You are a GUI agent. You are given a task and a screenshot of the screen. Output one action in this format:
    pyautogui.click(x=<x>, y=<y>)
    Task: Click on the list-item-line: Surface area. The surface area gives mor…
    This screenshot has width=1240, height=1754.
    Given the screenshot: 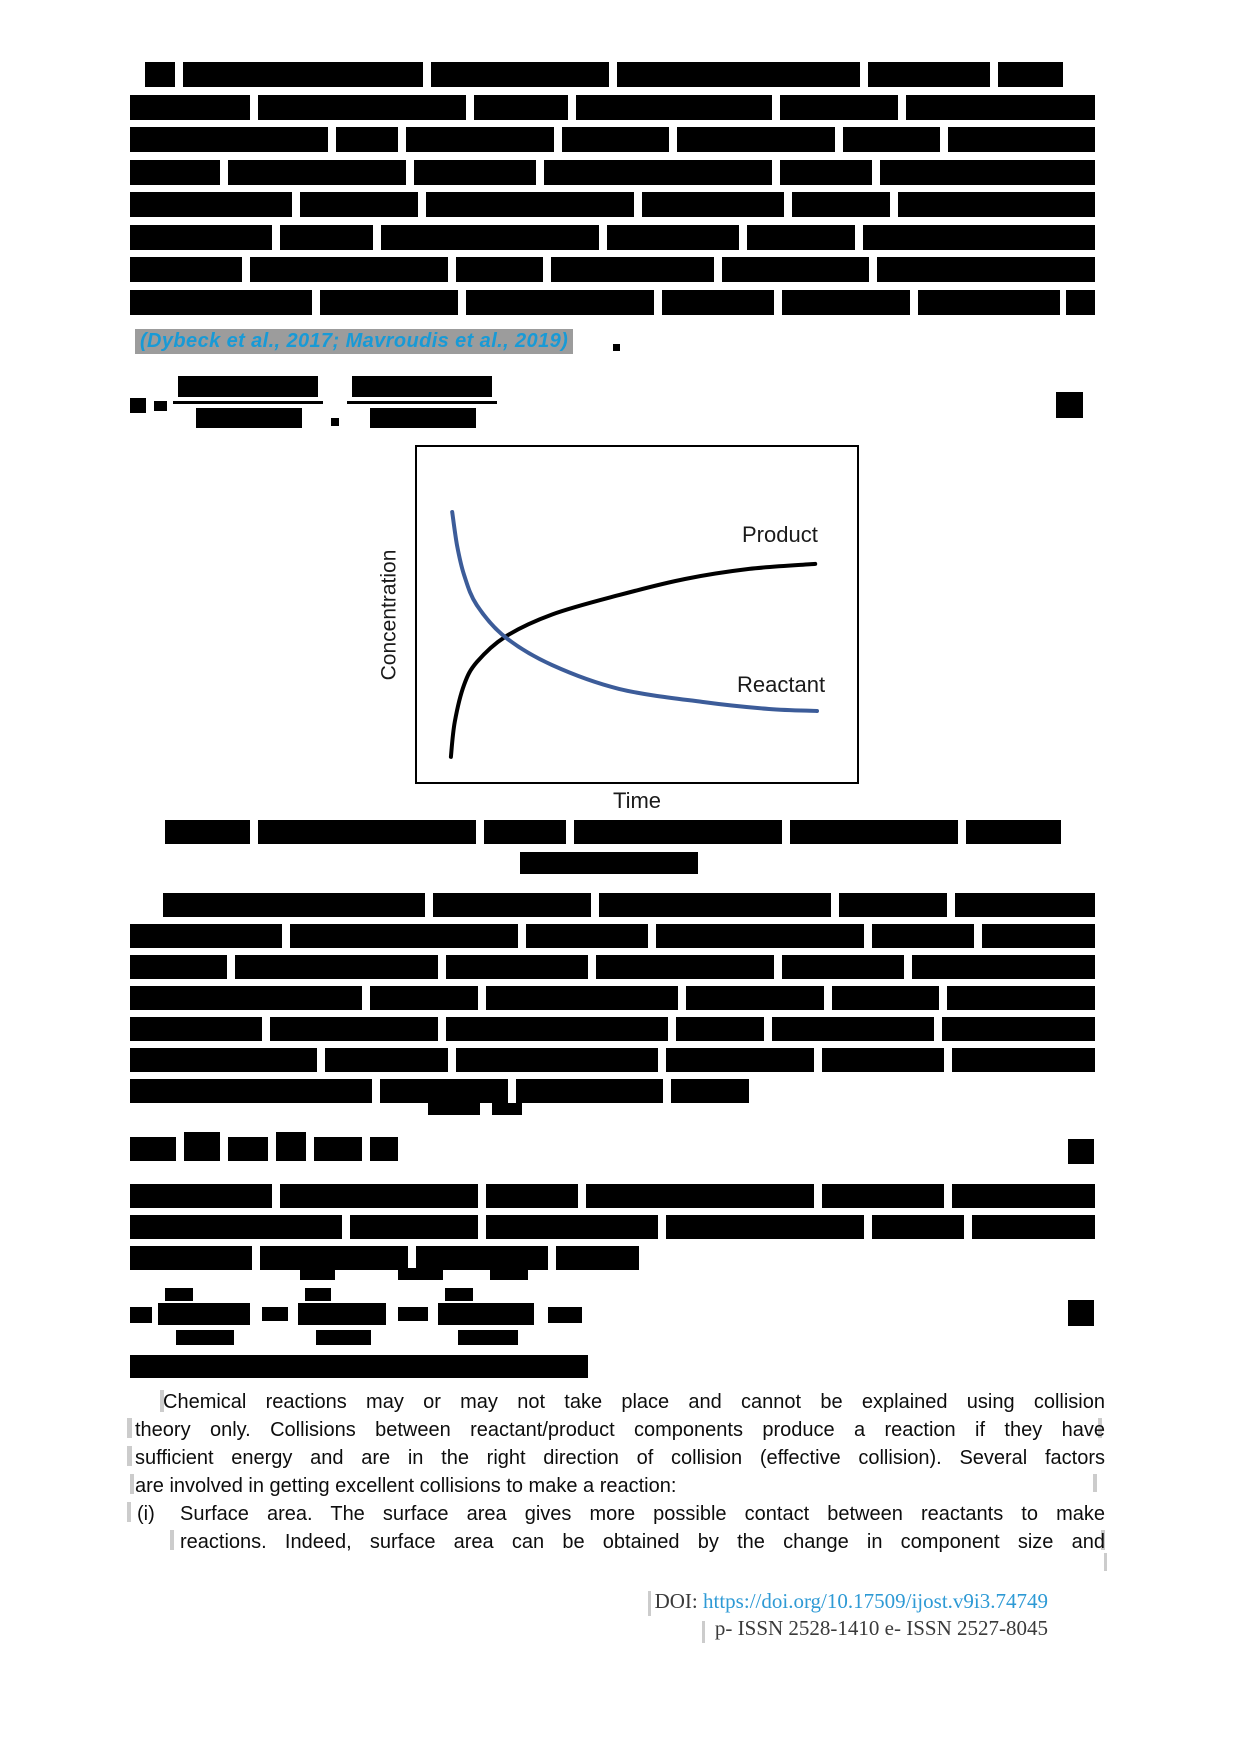 What is the action you would take?
    pyautogui.click(x=642, y=1514)
    